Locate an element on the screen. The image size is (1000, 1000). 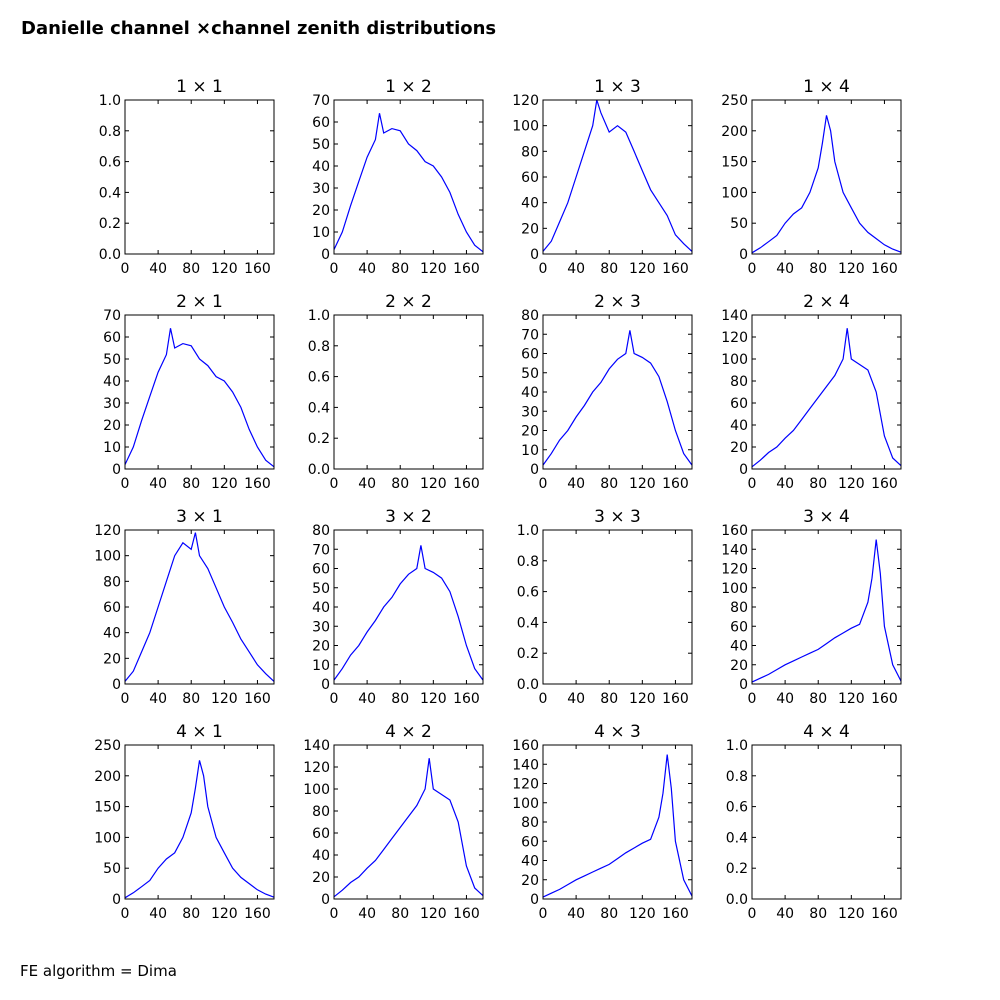
subplot-2x4: 2 × 4 0 40 80 120 160 0 20 40 60 80 100 120 140 is located at coordinates (811, 392).